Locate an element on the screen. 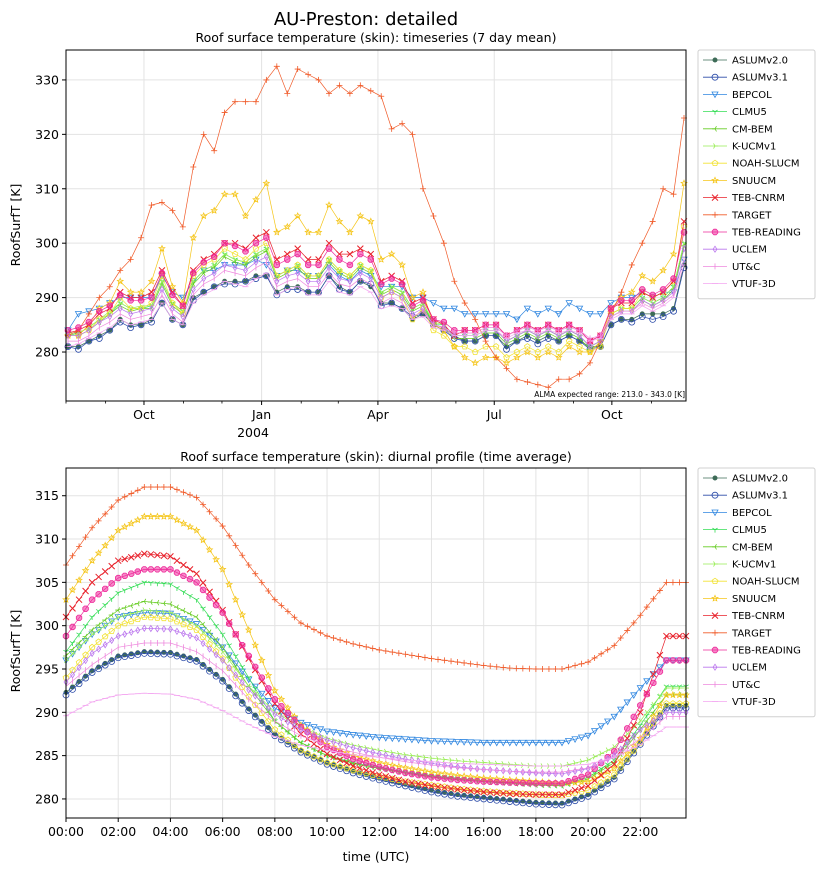  legend-item-aslumv3-1: ASLUMv3.1 is located at coordinates (745, 78).